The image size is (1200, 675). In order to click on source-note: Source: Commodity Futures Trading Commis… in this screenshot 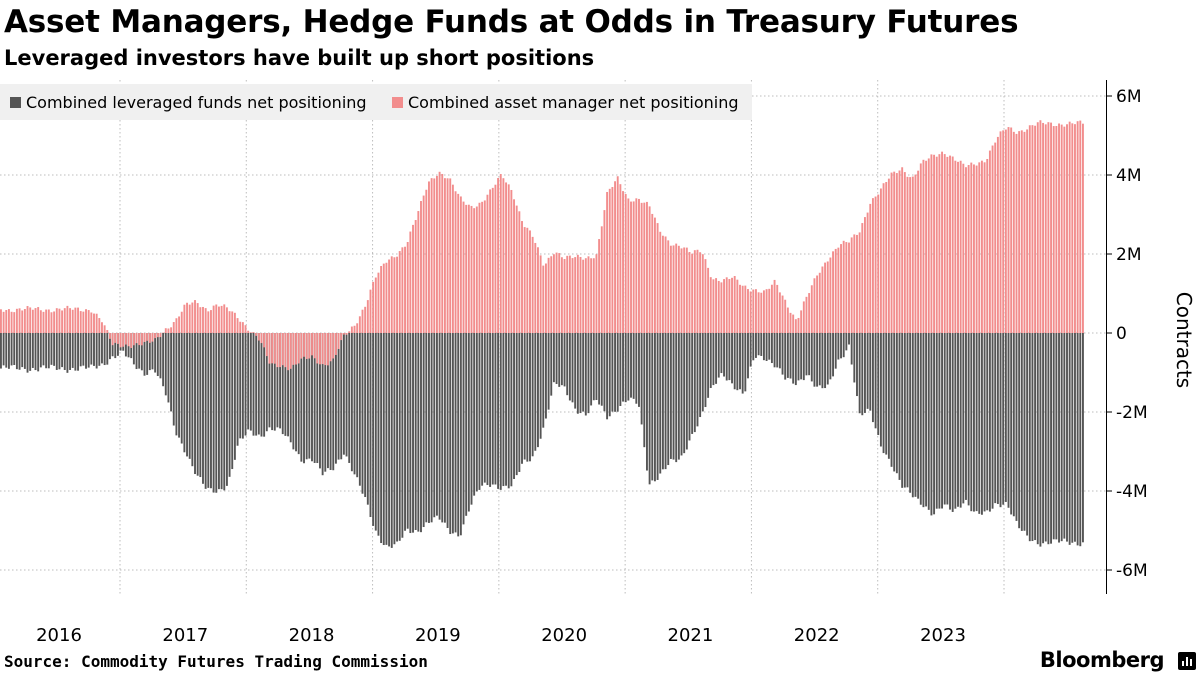, I will do `click(216, 661)`.